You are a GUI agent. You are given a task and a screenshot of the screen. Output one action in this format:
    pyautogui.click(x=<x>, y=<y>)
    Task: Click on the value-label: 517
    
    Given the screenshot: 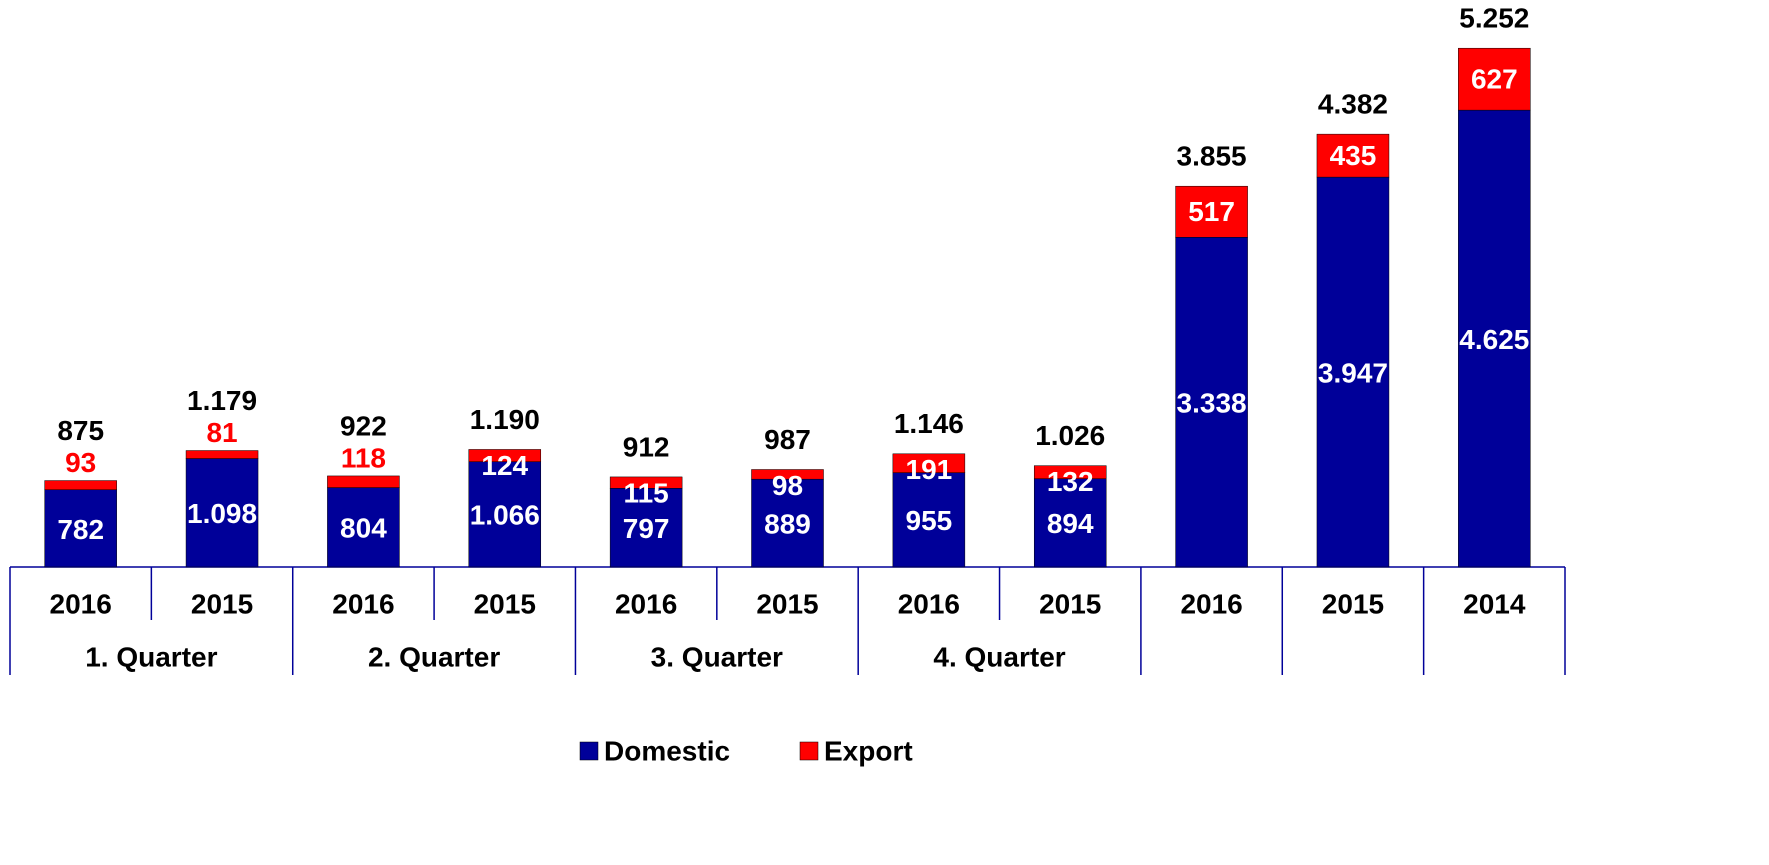 What is the action you would take?
    pyautogui.click(x=1211, y=211)
    